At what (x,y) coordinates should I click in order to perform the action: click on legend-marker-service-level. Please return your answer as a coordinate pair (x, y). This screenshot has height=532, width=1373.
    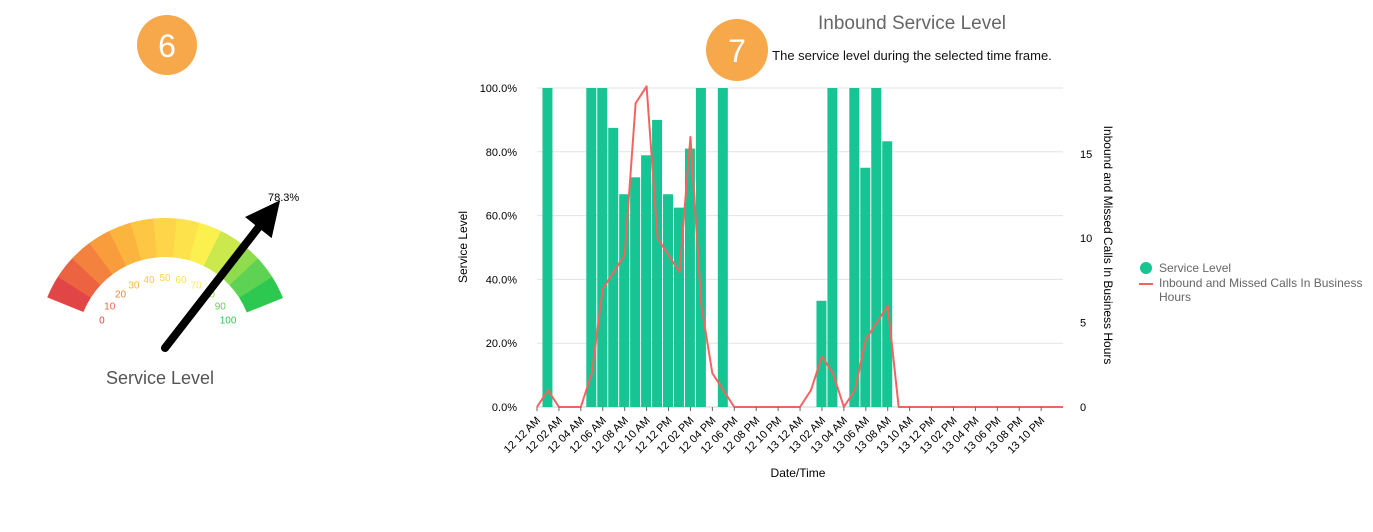
    Looking at the image, I should click on (1146, 268).